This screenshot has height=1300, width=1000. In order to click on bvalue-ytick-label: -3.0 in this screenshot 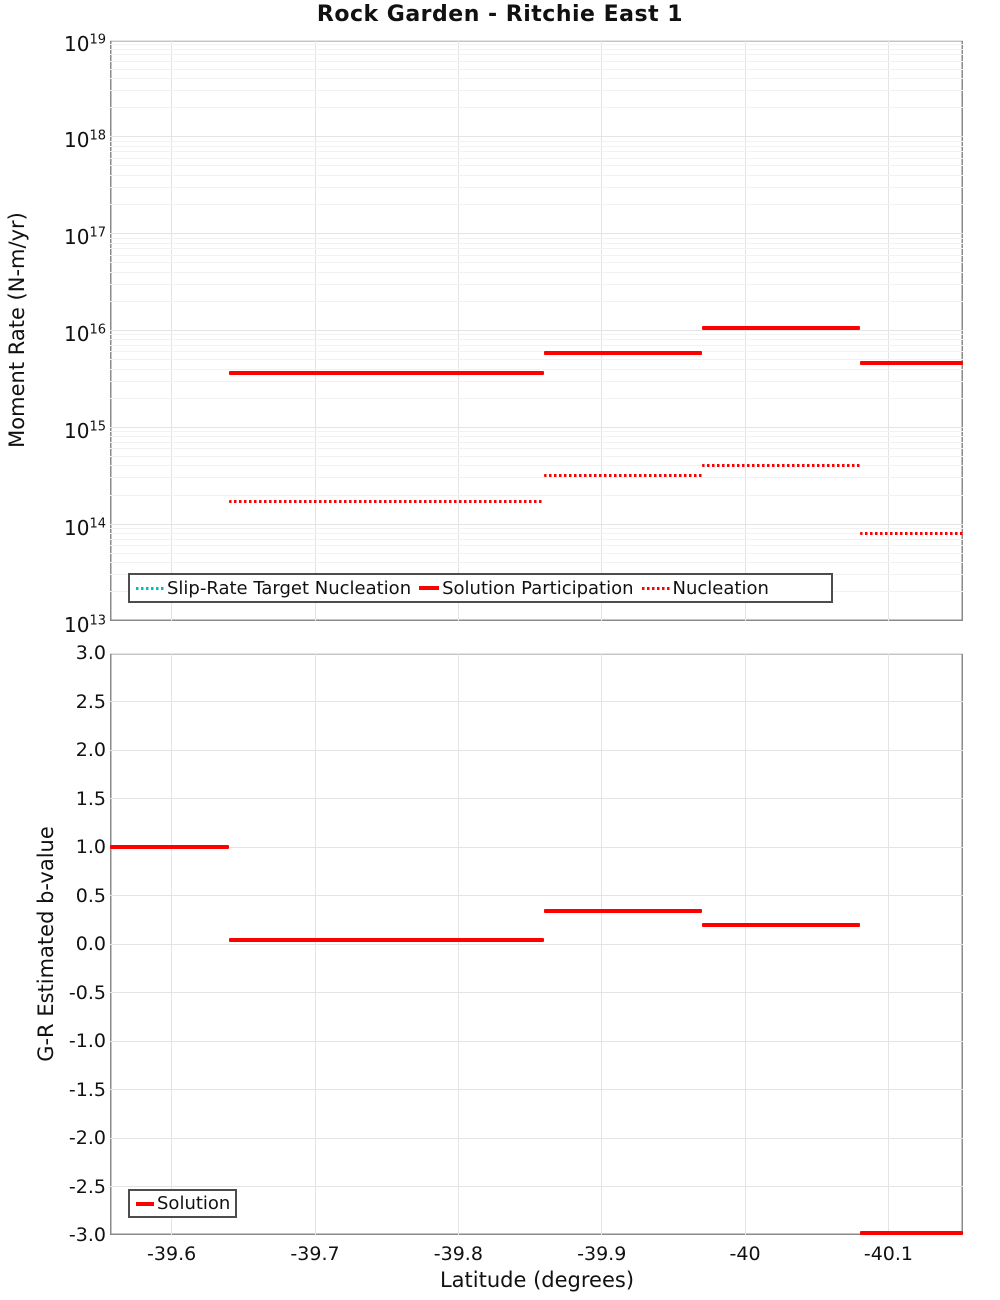, I will do `click(87, 1235)`.